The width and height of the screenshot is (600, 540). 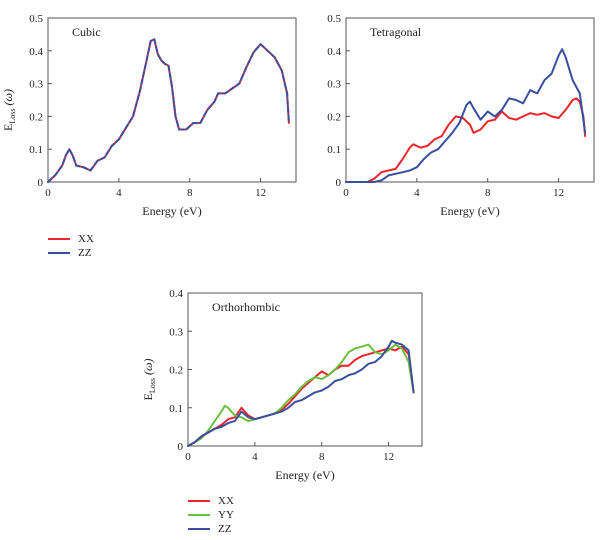 What do you see at coordinates (396, 32) in the screenshot?
I see `chart-title: Tetragonal` at bounding box center [396, 32].